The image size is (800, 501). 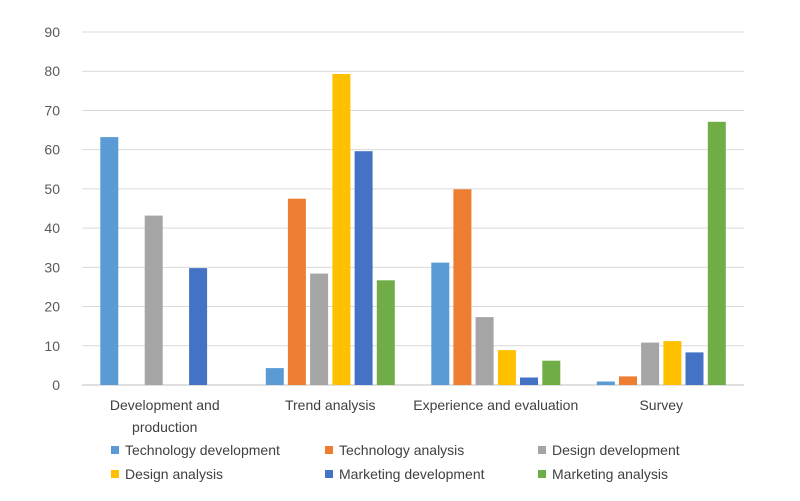 I want to click on y-tick-label: 10, so click(x=52, y=346).